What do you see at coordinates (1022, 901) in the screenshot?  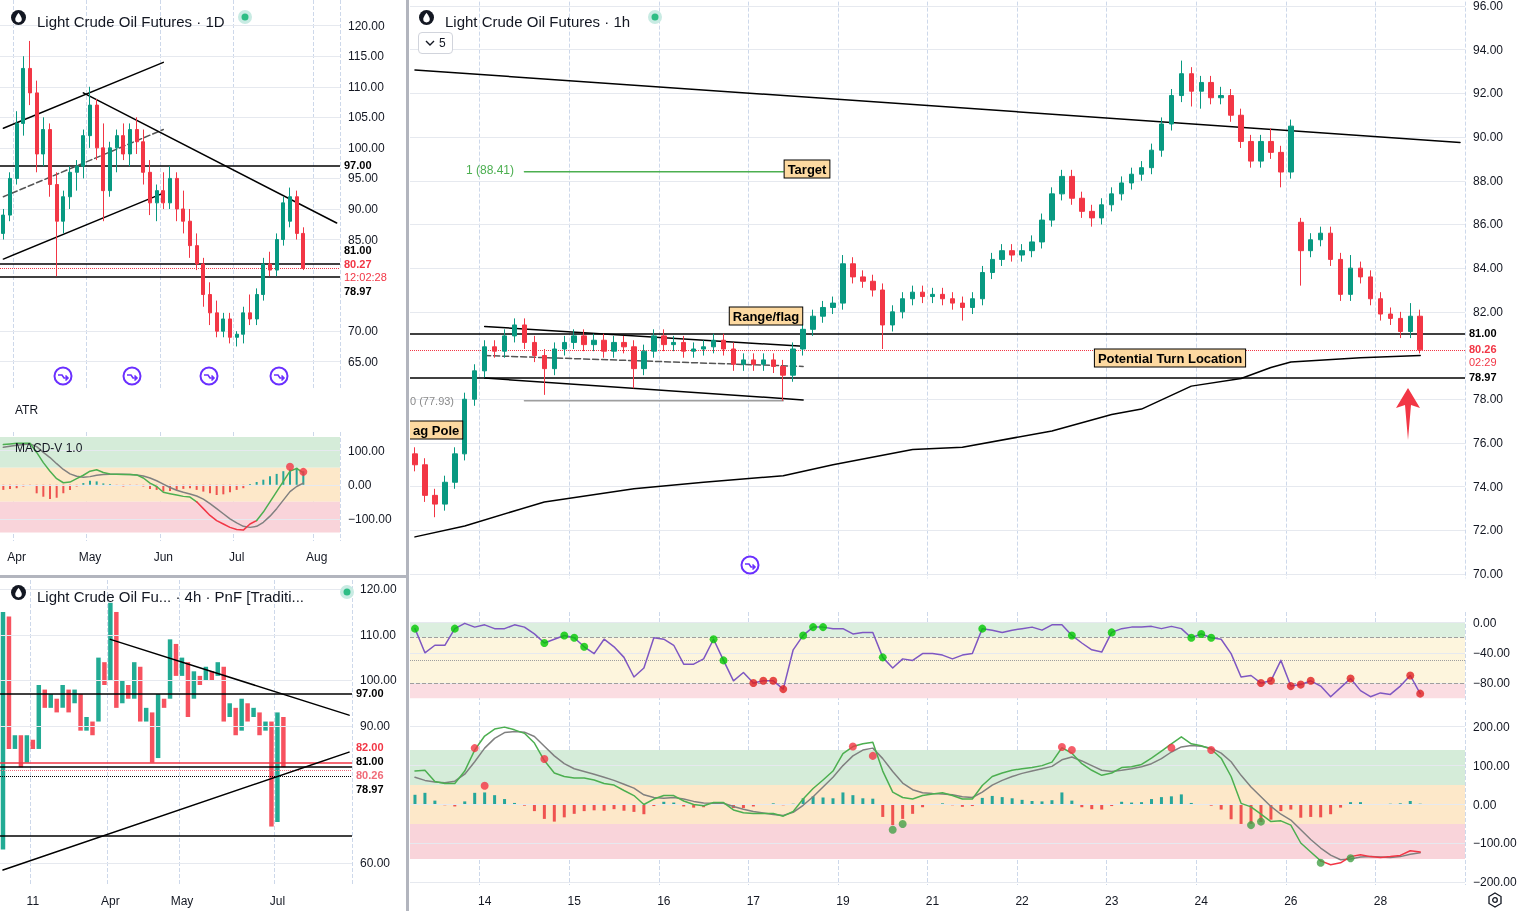 I see `x-tick-label: 22` at bounding box center [1022, 901].